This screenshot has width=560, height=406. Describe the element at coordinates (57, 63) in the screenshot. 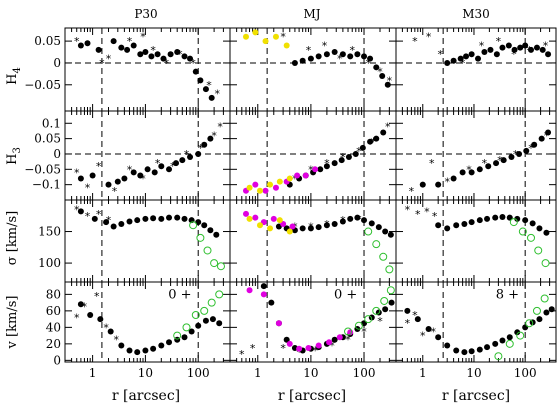

I see `y-tick-label: 0` at that location.